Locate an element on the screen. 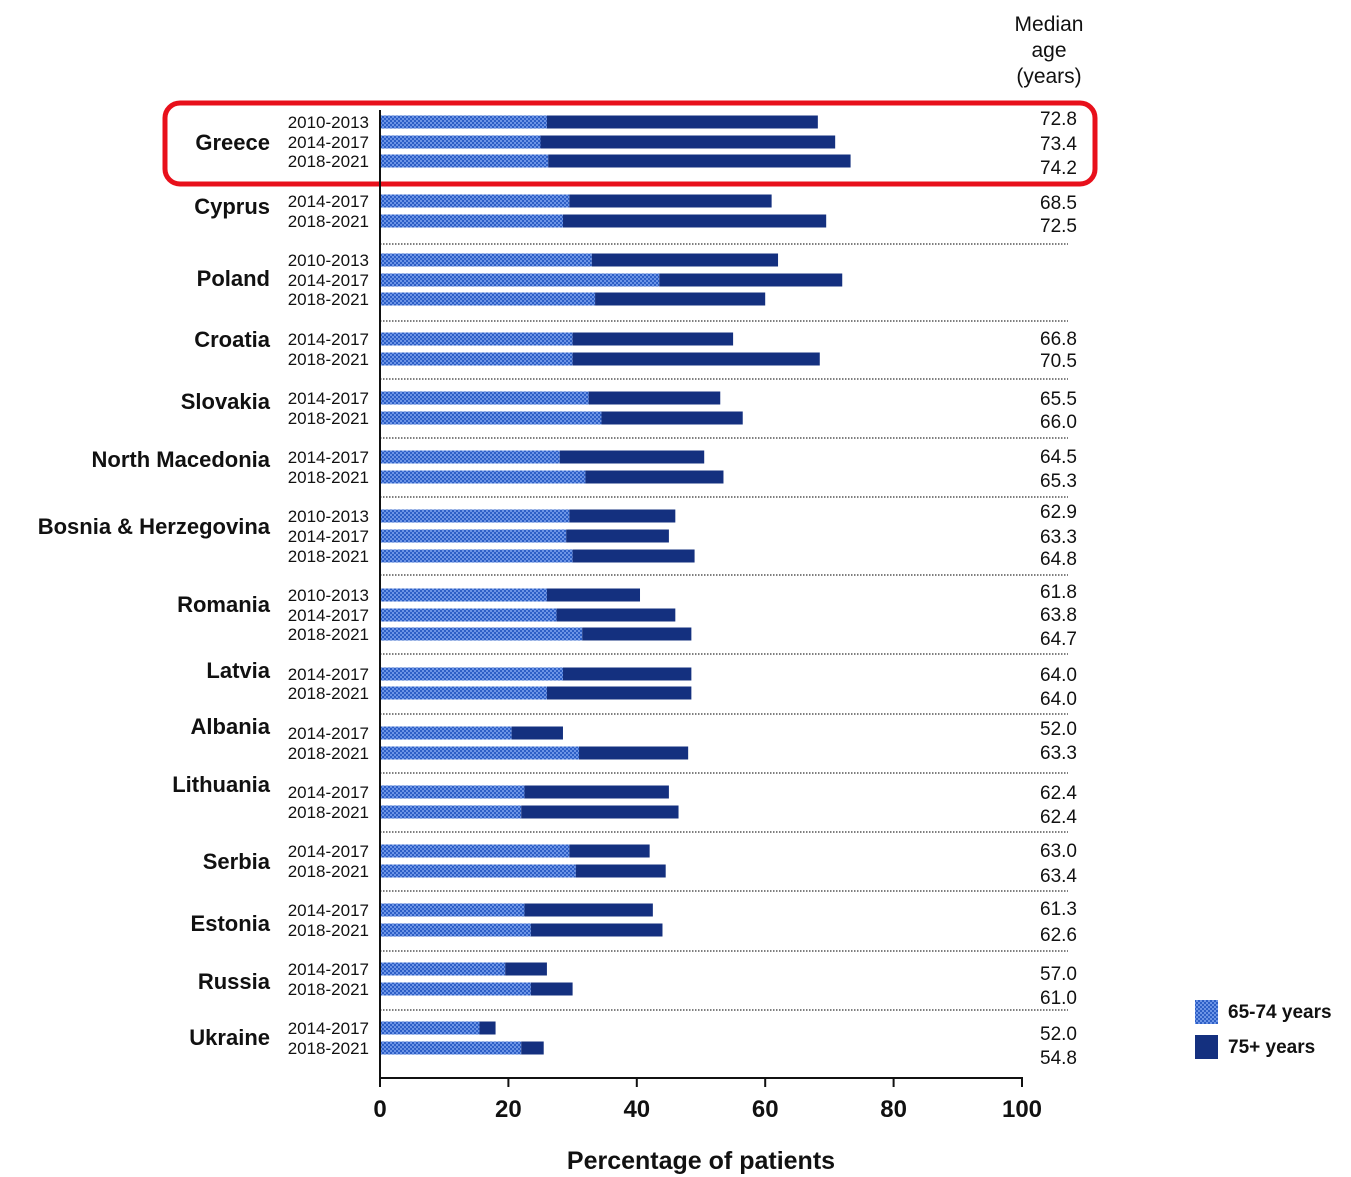 The width and height of the screenshot is (1351, 1177). median-age-value: 74.2 is located at coordinates (1058, 168).